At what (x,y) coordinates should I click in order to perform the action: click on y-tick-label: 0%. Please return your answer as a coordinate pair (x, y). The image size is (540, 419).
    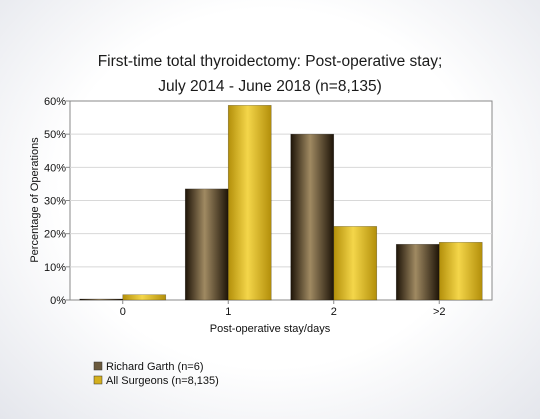
    Looking at the image, I should click on (58, 301).